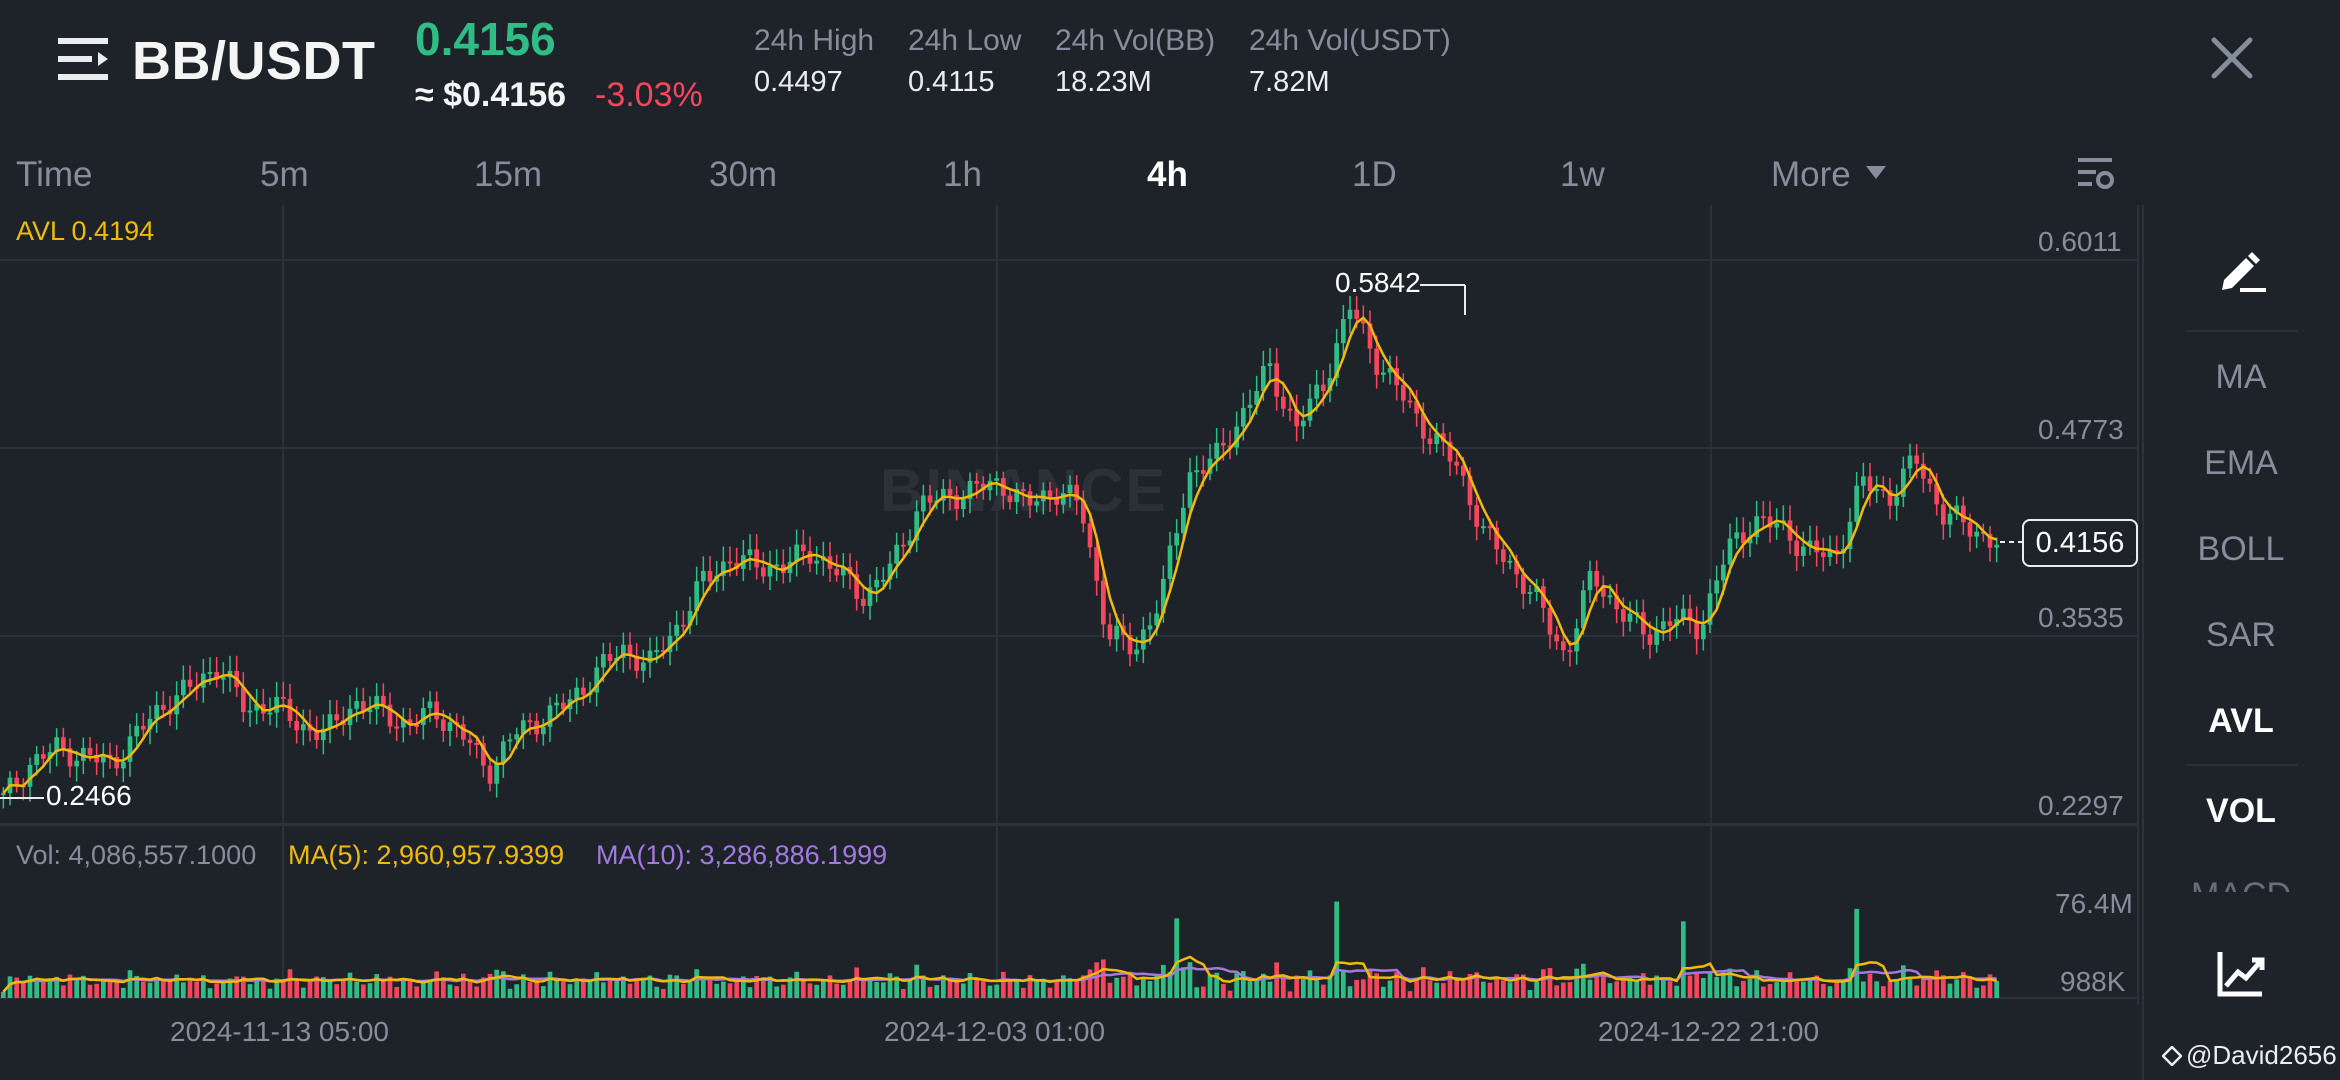 The width and height of the screenshot is (2340, 1080). I want to click on indicator-sar: SAR, so click(2241, 635).